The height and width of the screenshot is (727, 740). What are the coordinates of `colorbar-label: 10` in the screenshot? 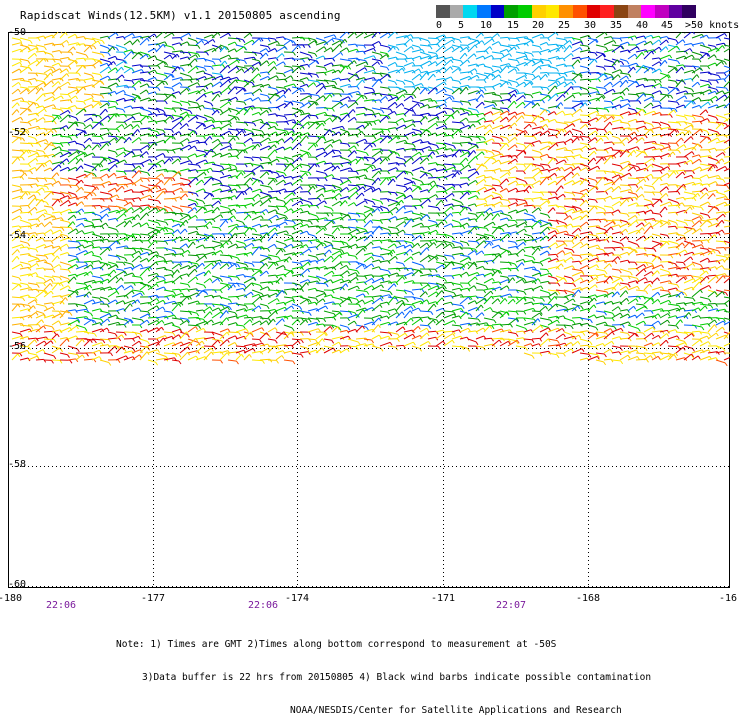 It's located at (486, 25).